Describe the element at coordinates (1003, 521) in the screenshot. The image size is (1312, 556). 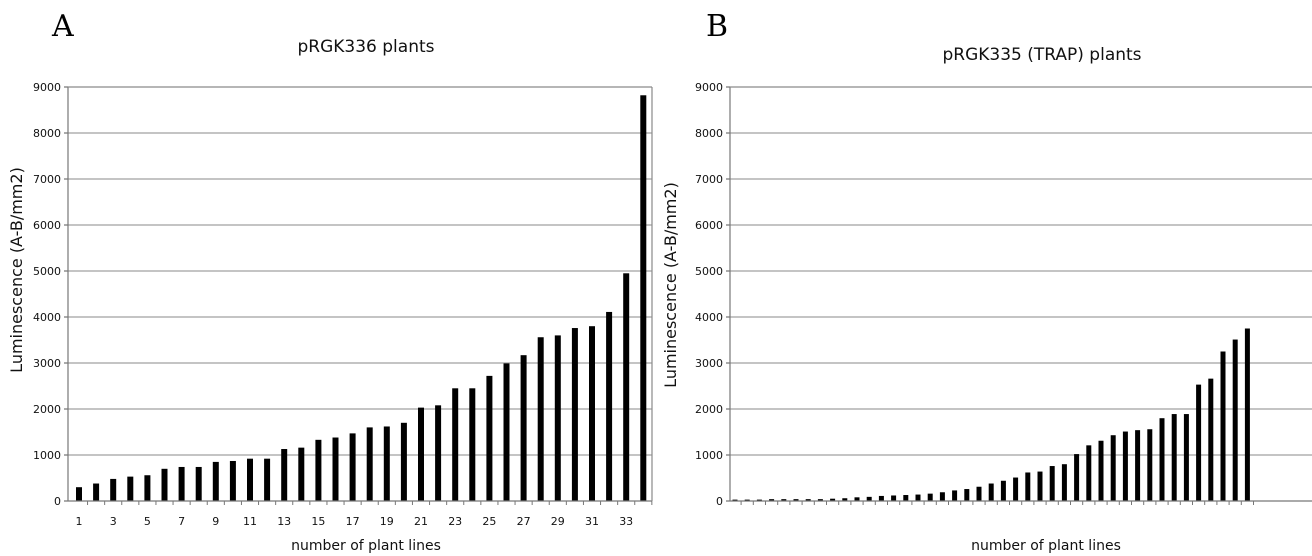
I see `x-tick-label: 23` at that location.